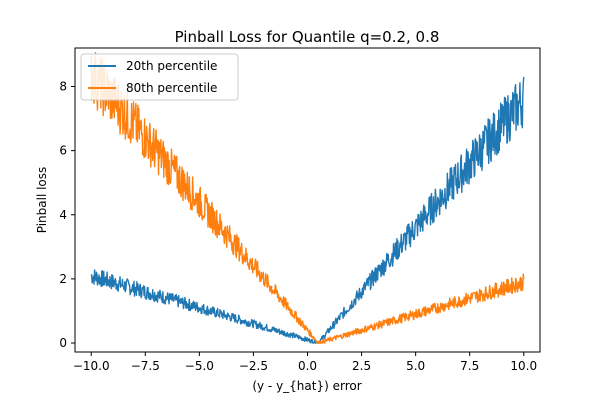  Describe the element at coordinates (171, 88) in the screenshot. I see `legend-label-80th: 80th percentile` at that location.